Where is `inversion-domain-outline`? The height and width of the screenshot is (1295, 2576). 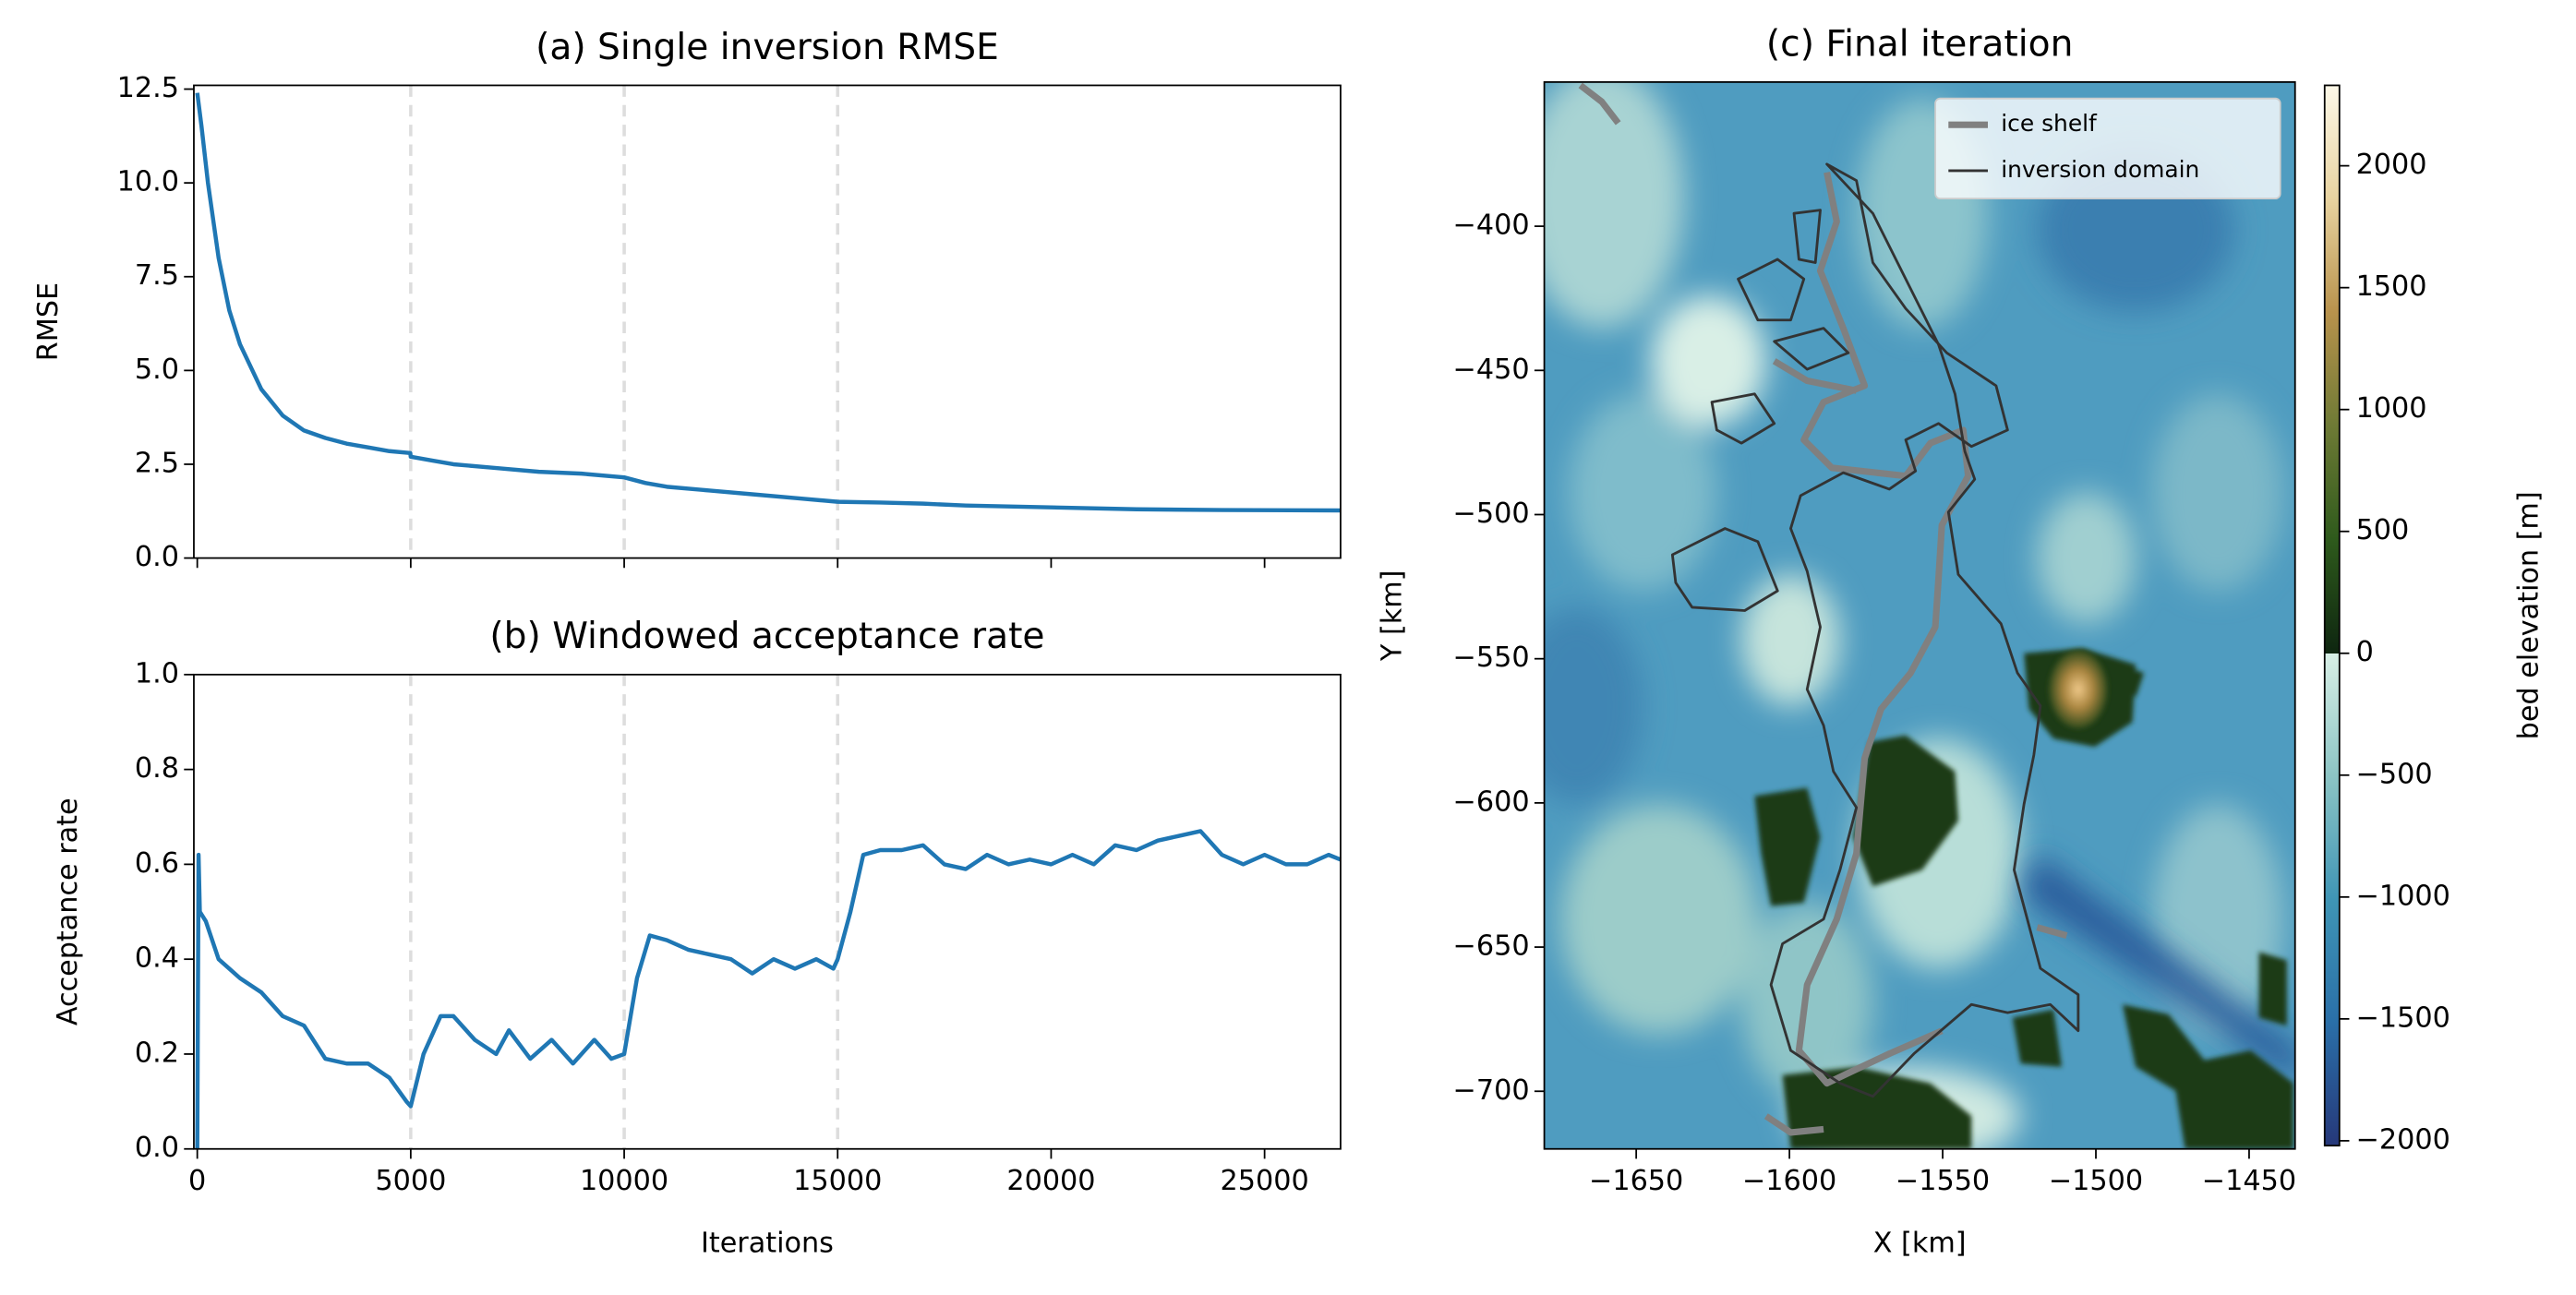
inversion-domain-outline is located at coordinates (1875, 630).